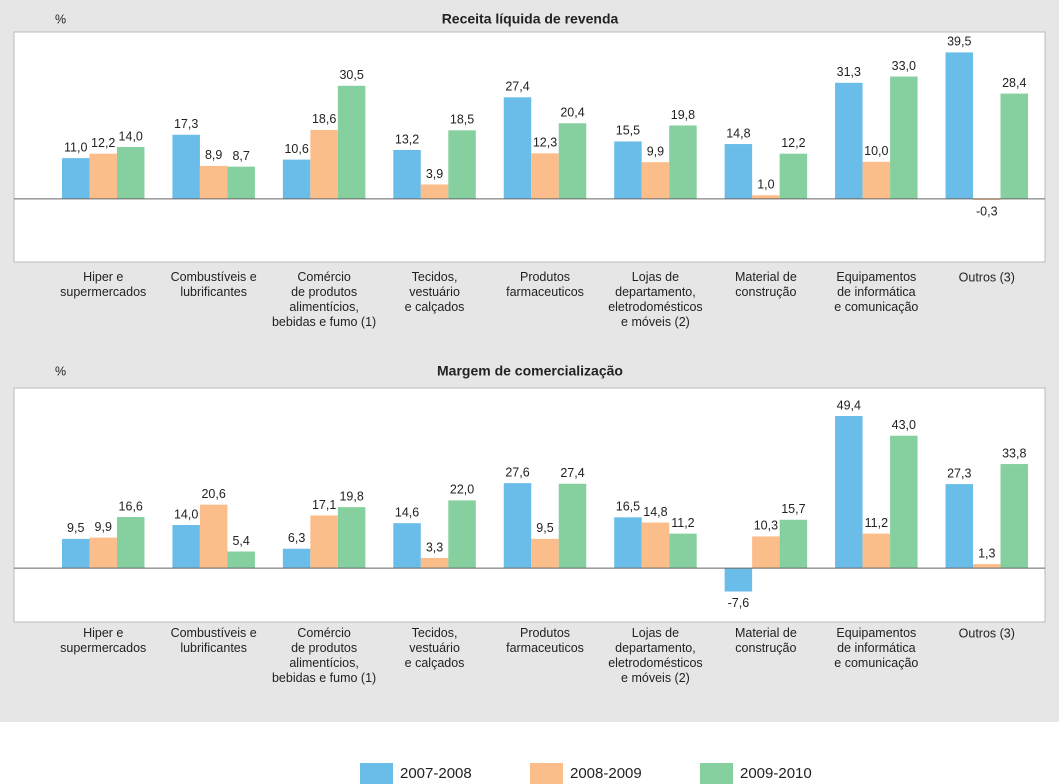 This screenshot has width=1059, height=784. What do you see at coordinates (296, 149) in the screenshot?
I see `data-label: 10,6` at bounding box center [296, 149].